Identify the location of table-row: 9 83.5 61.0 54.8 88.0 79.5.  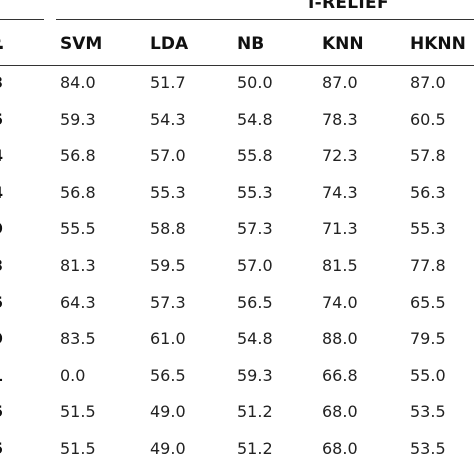
(237, 340).